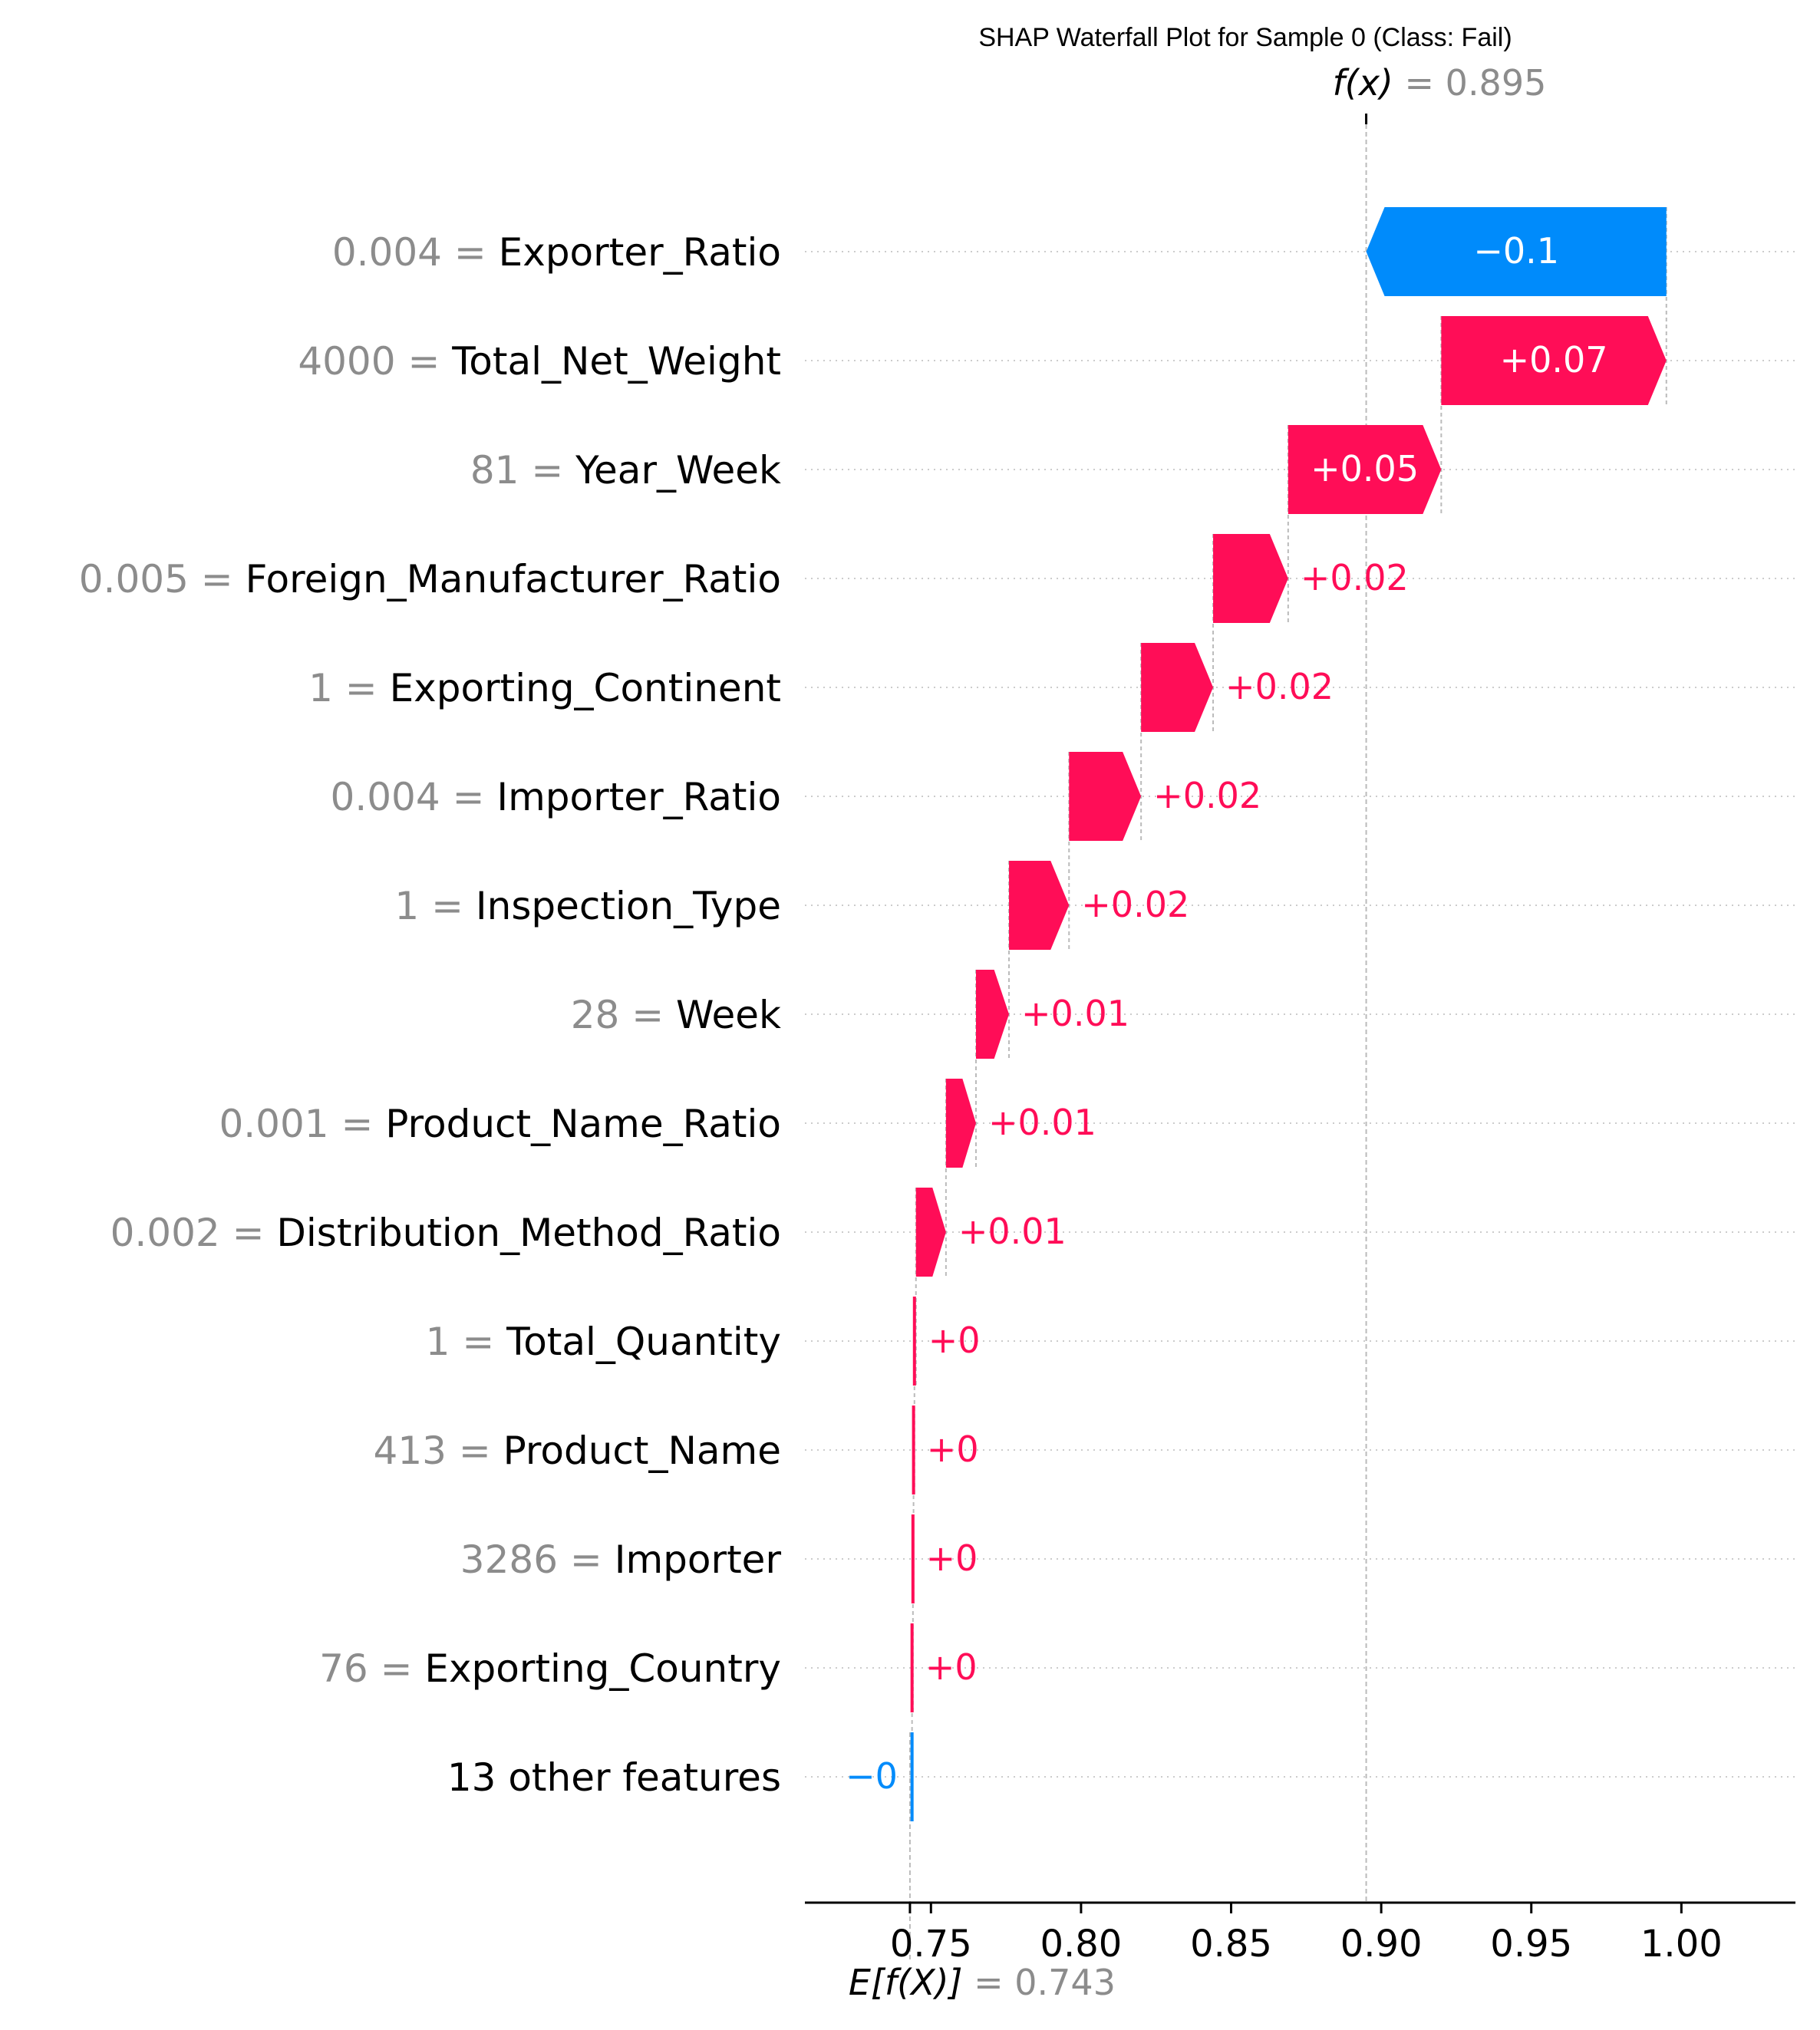  I want to click on x-tick-label: 1.00, so click(1681, 1944).